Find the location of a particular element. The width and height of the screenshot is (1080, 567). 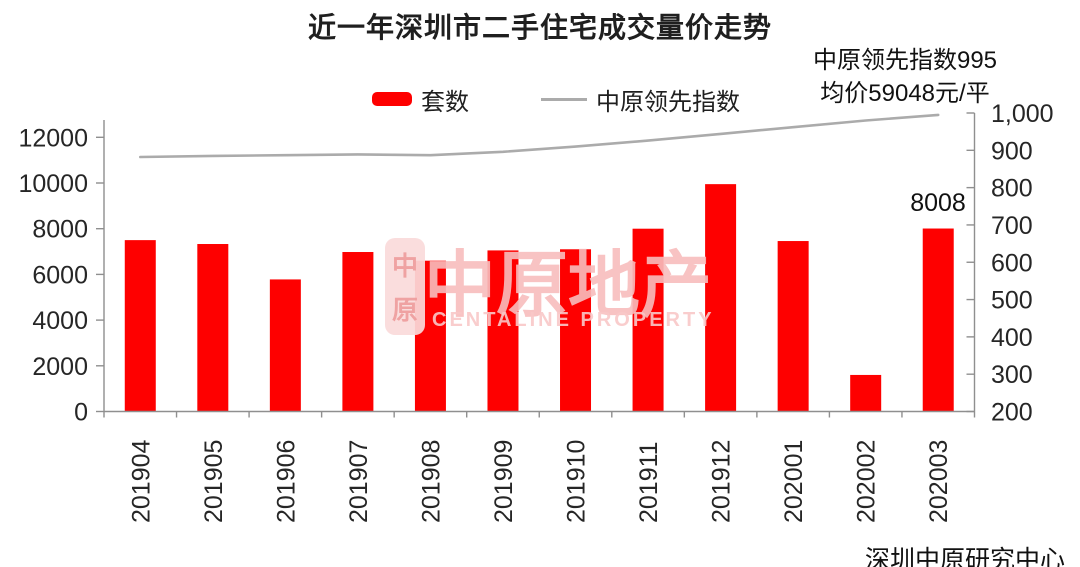

left-axis-label: 12000 is located at coordinates (53, 138).